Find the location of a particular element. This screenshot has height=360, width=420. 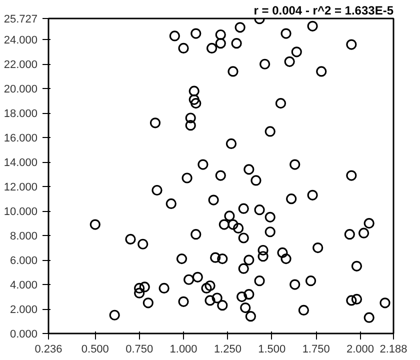

text: r = 0.004 - r^2 = 1.633E-5 is located at coordinates (324, 11).